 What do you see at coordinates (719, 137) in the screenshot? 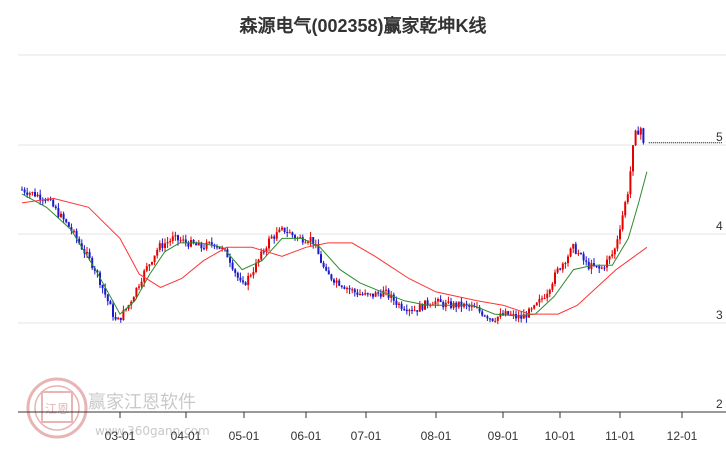
I see `y-tick-label: 5` at bounding box center [719, 137].